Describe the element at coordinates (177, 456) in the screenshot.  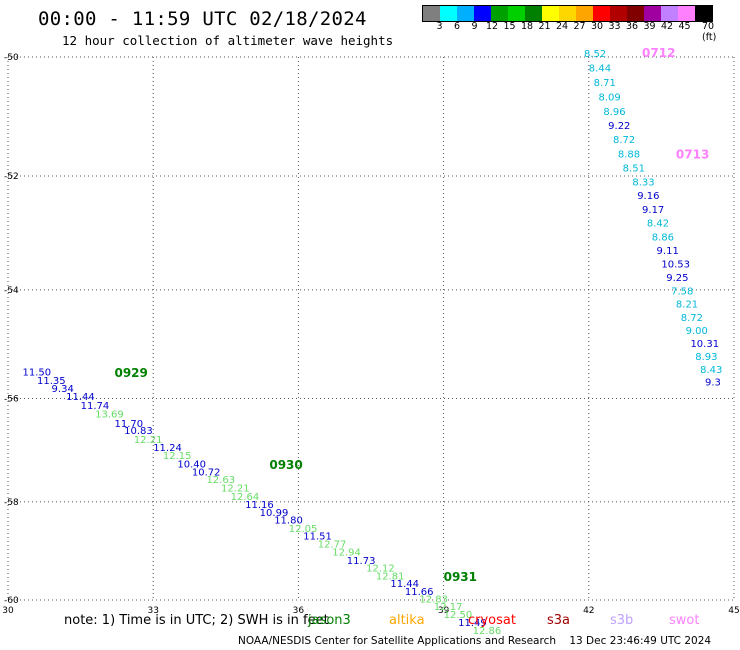
I see `swh-value-label: 12.15` at that location.